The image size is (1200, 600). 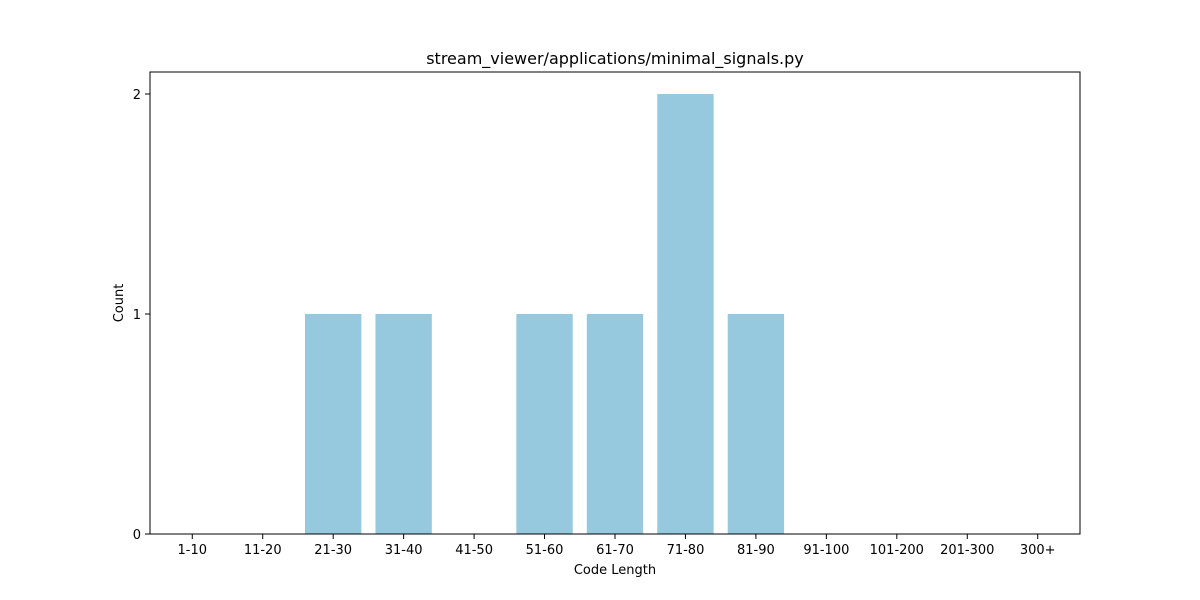 I want to click on x-tick-label: 71-80, so click(x=686, y=550).